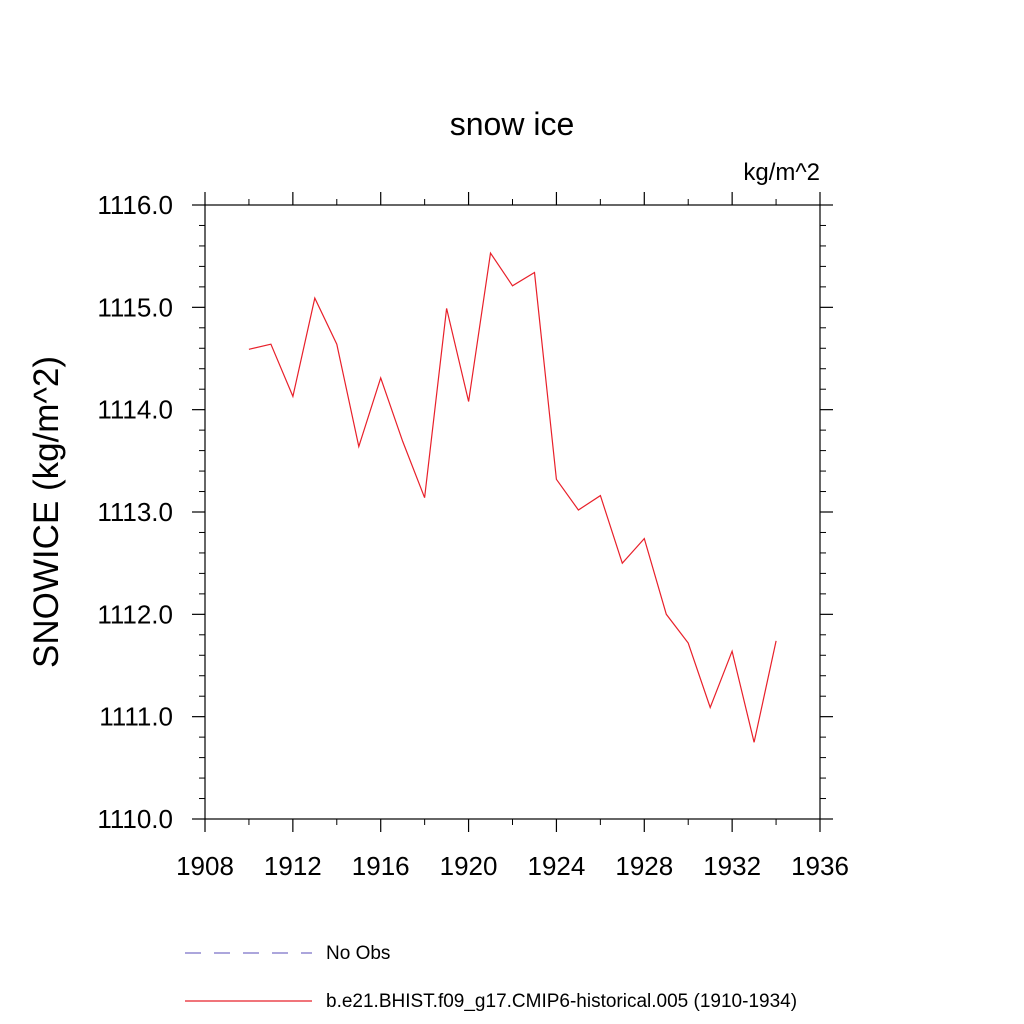  Describe the element at coordinates (46, 512) in the screenshot. I see `y-axis-label: SNOWICE (kg/m^2)` at that location.